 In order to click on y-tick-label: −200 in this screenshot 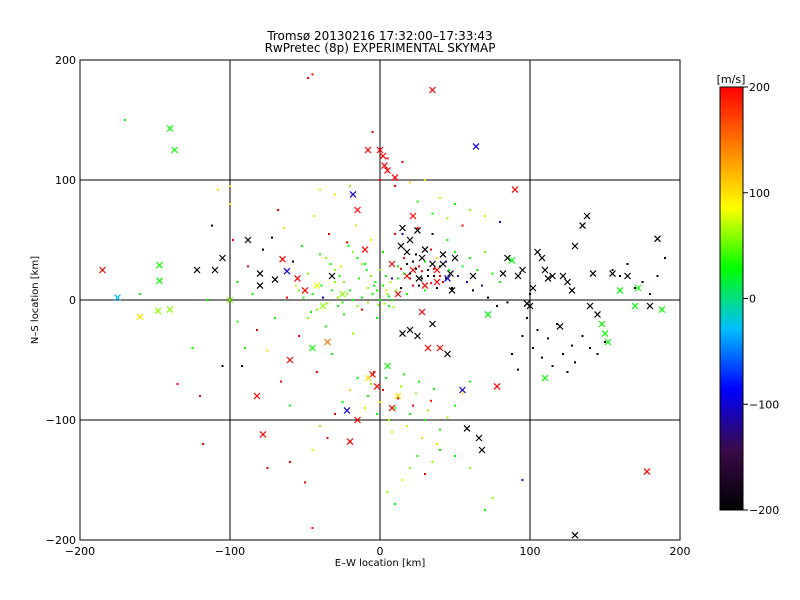, I will do `click(61, 540)`.